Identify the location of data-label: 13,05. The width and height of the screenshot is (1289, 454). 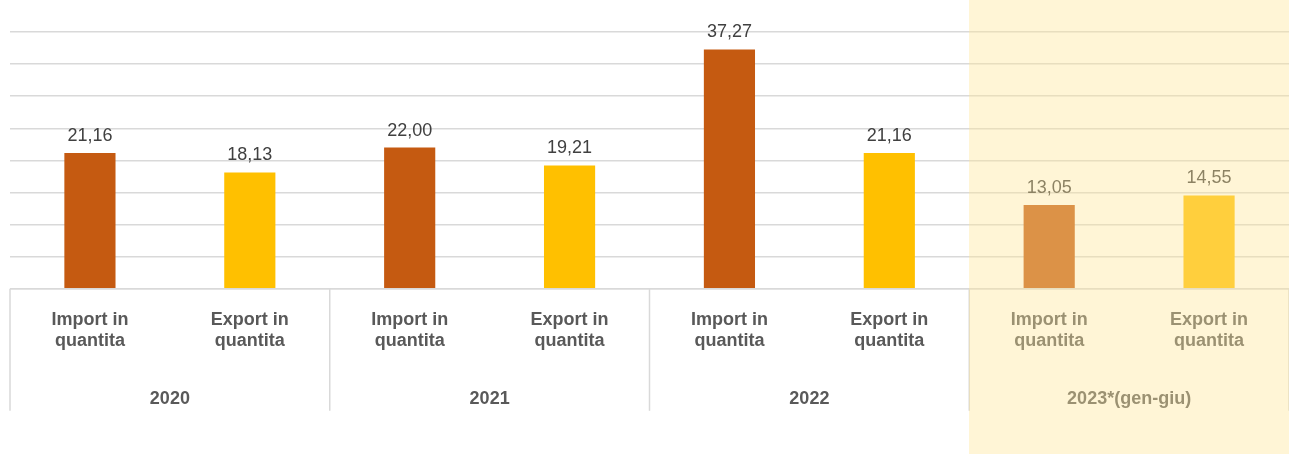
(1049, 186).